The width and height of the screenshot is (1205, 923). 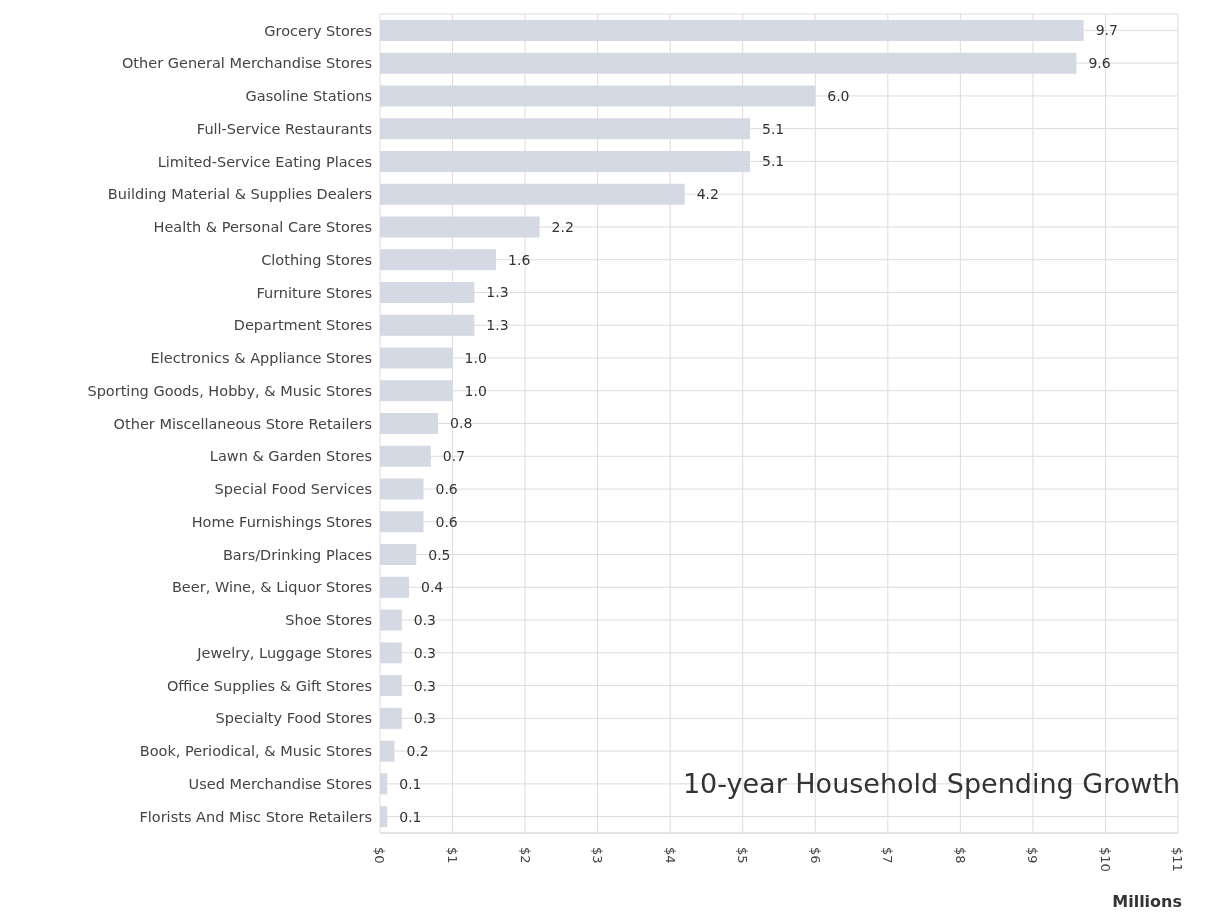 What do you see at coordinates (255, 751) in the screenshot?
I see `y-tick-label: Book, Periodical, & Music Stores` at bounding box center [255, 751].